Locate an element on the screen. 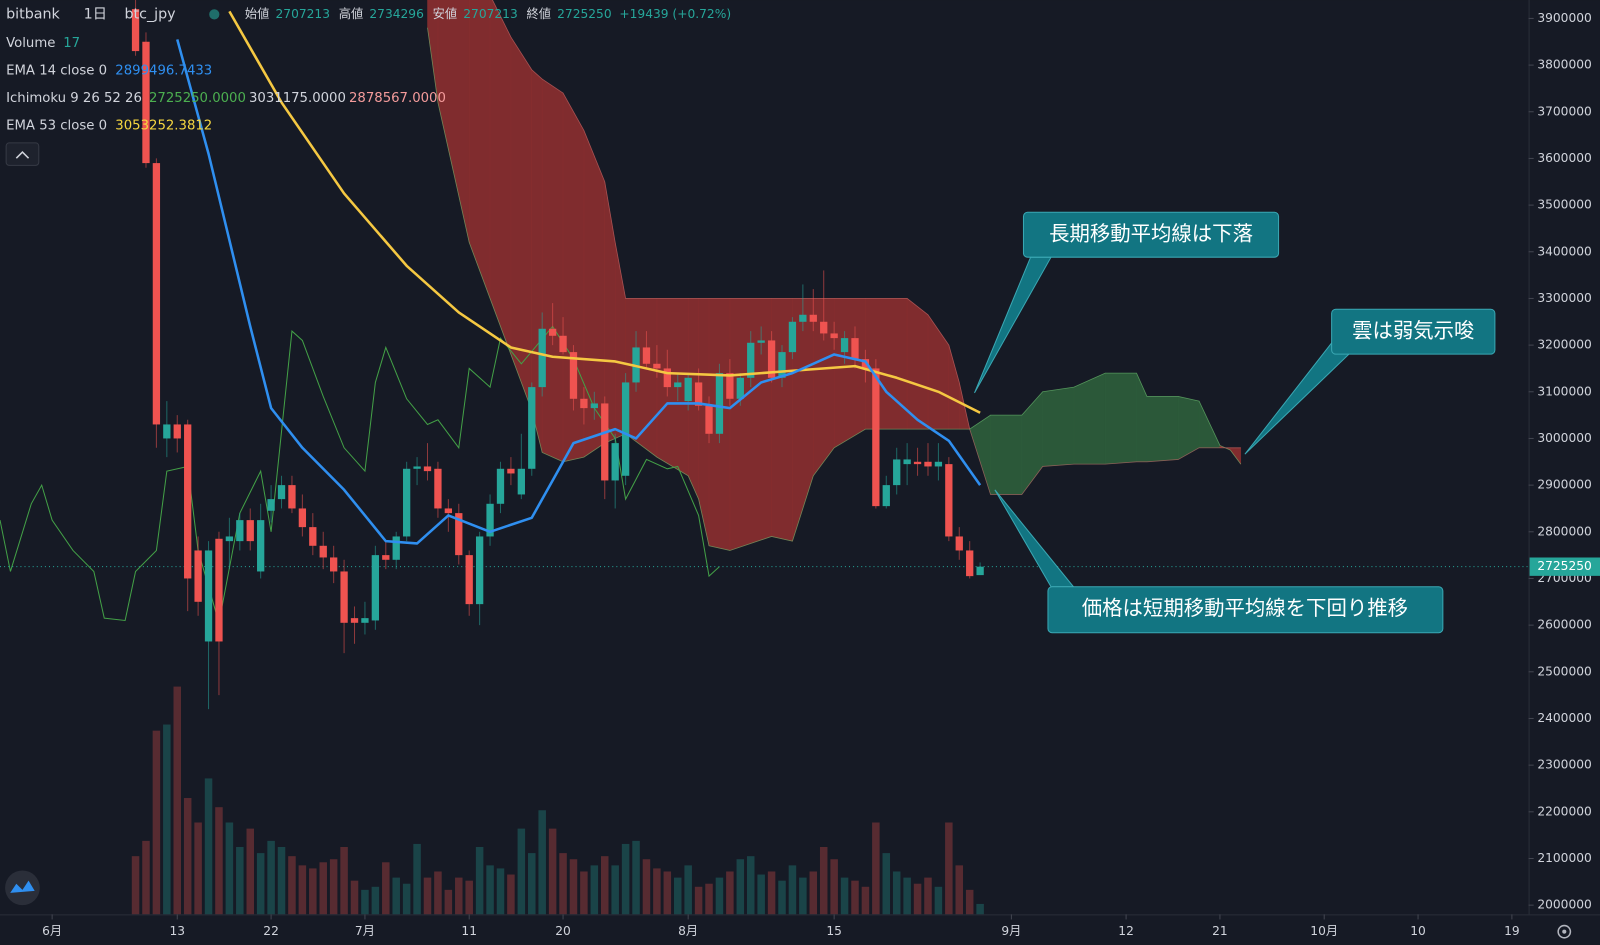  collapse-button is located at coordinates (22, 154).